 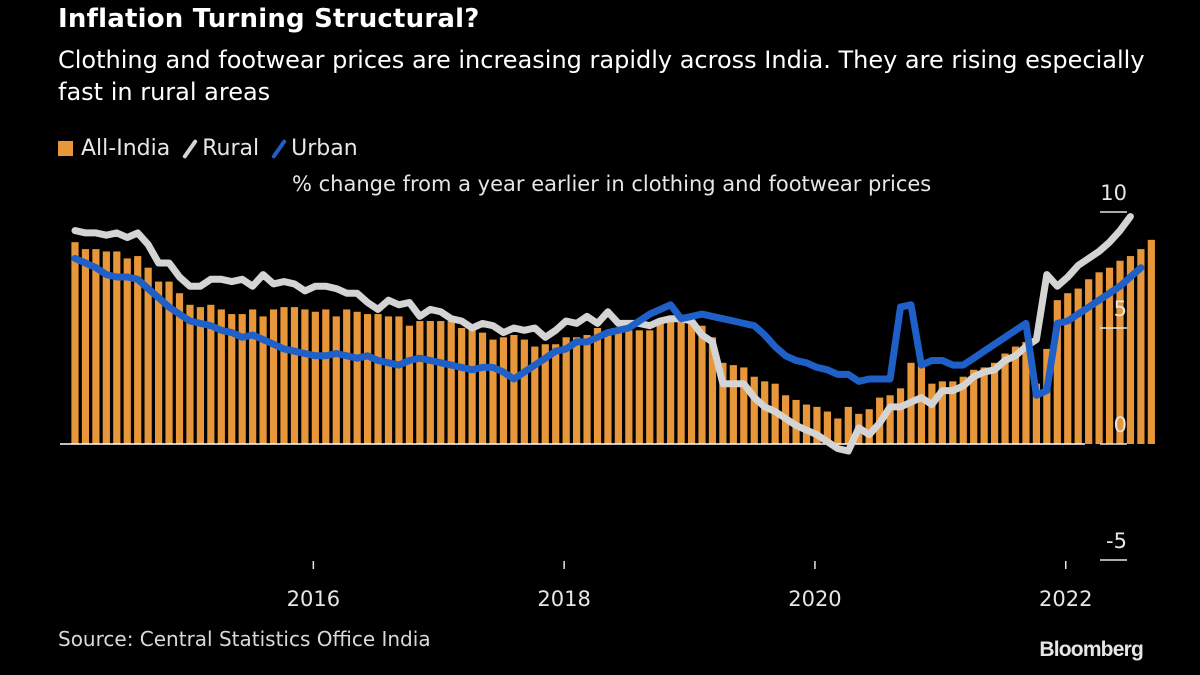 What do you see at coordinates (1091, 649) in the screenshot?
I see `bloomberg-logo: Bloomberg` at bounding box center [1091, 649].